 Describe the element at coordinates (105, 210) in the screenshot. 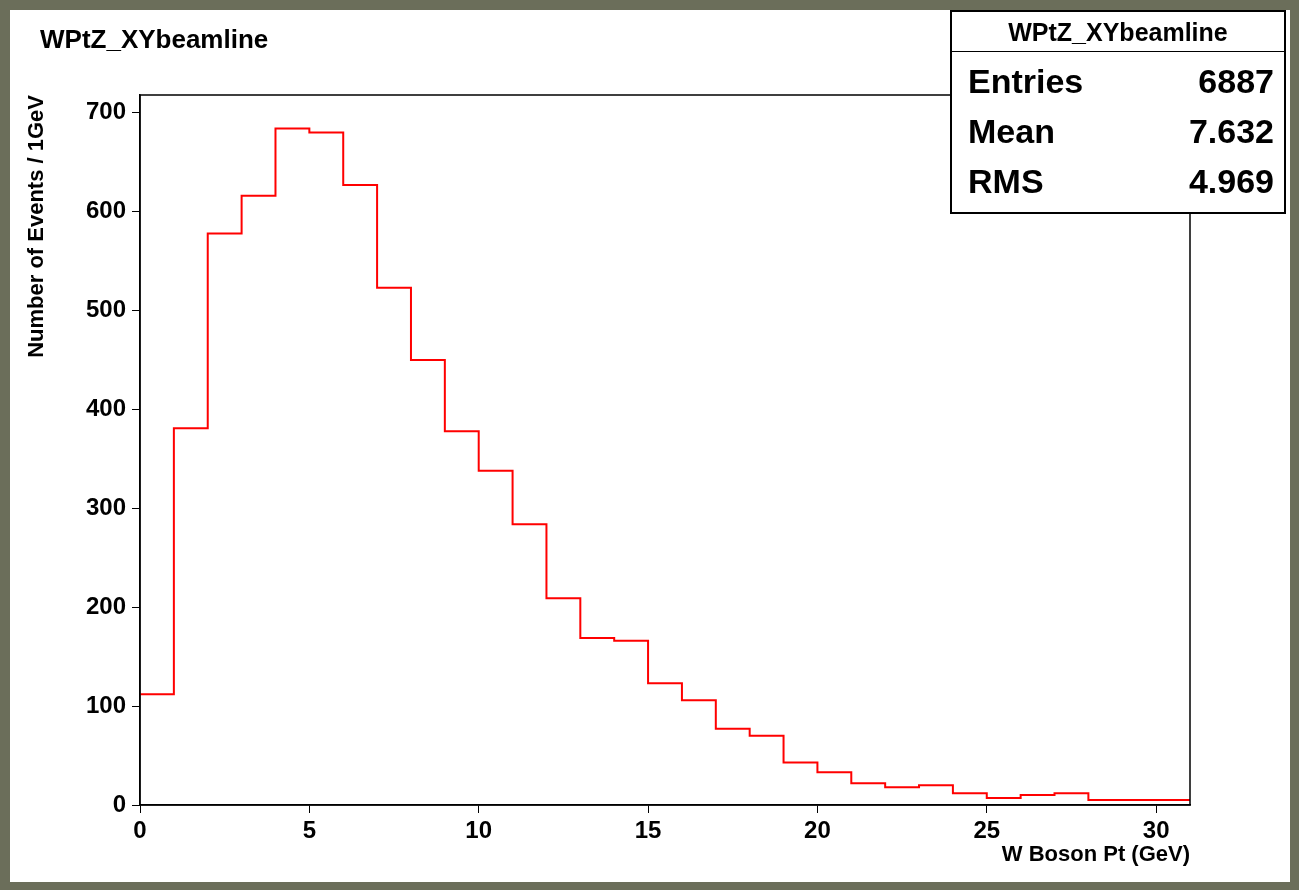

I see `y-tick-label: 600` at that location.